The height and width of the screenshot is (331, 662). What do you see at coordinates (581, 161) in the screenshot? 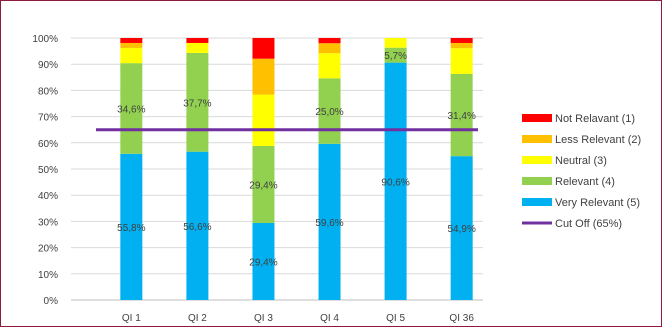
I see `legend-label: Neutral (3)` at bounding box center [581, 161].